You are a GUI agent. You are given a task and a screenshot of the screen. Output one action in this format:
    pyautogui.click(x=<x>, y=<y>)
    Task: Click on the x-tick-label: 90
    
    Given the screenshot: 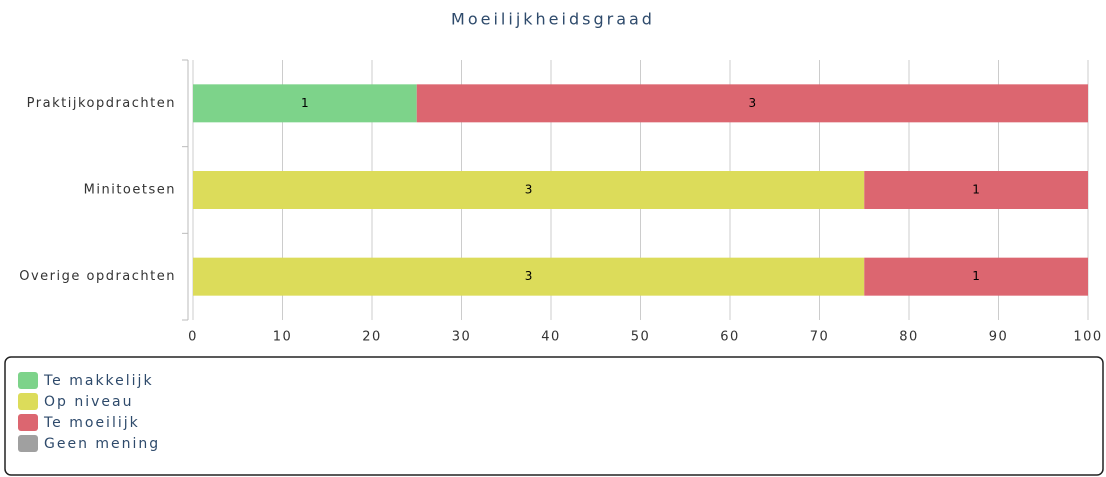 What is the action you would take?
    pyautogui.click(x=999, y=337)
    